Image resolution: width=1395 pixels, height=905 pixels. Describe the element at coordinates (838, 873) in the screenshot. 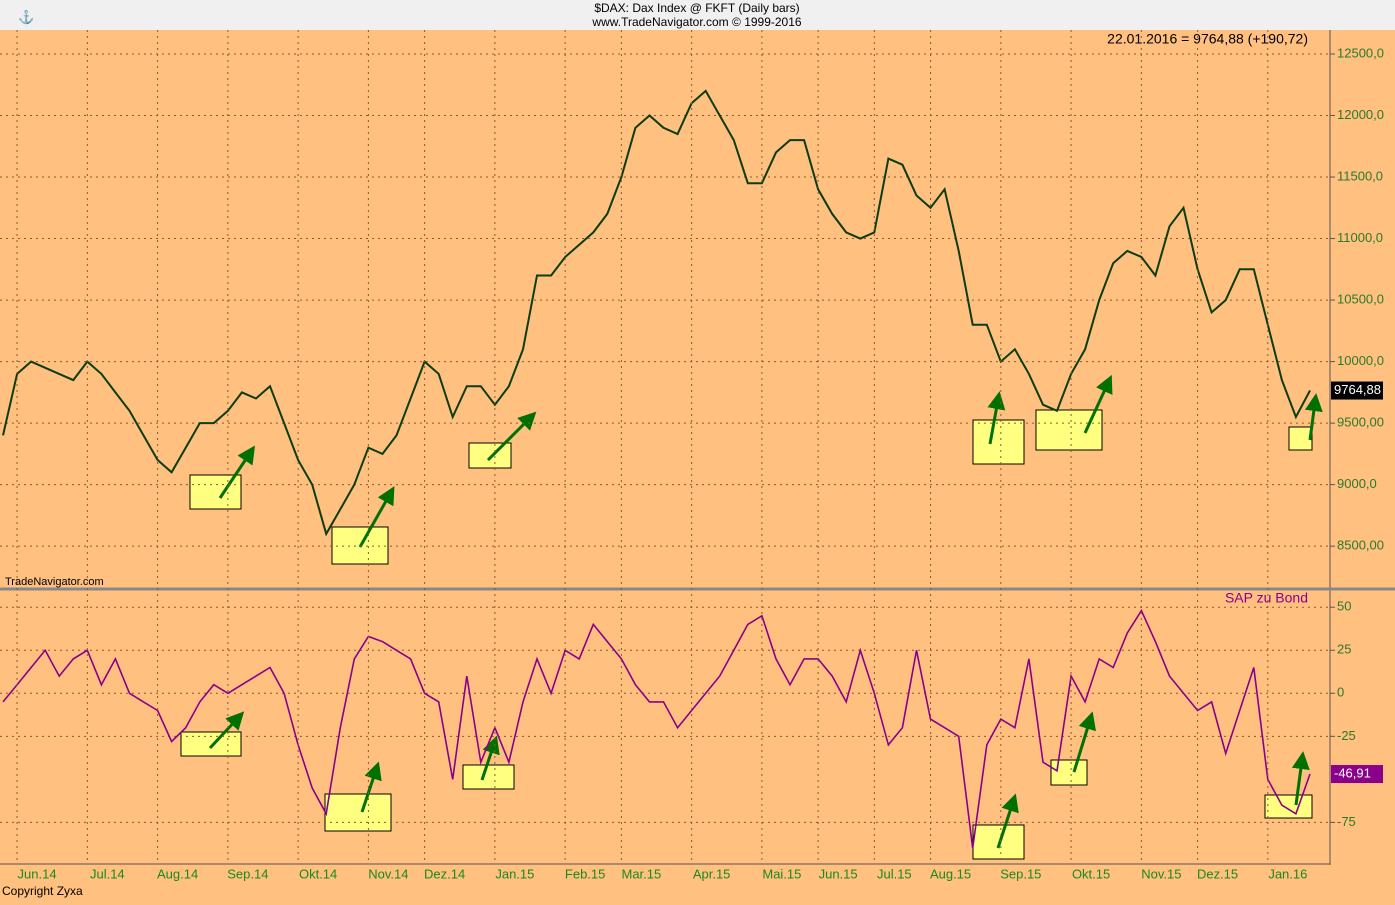

I see `x-tick-label: Jun.15` at that location.